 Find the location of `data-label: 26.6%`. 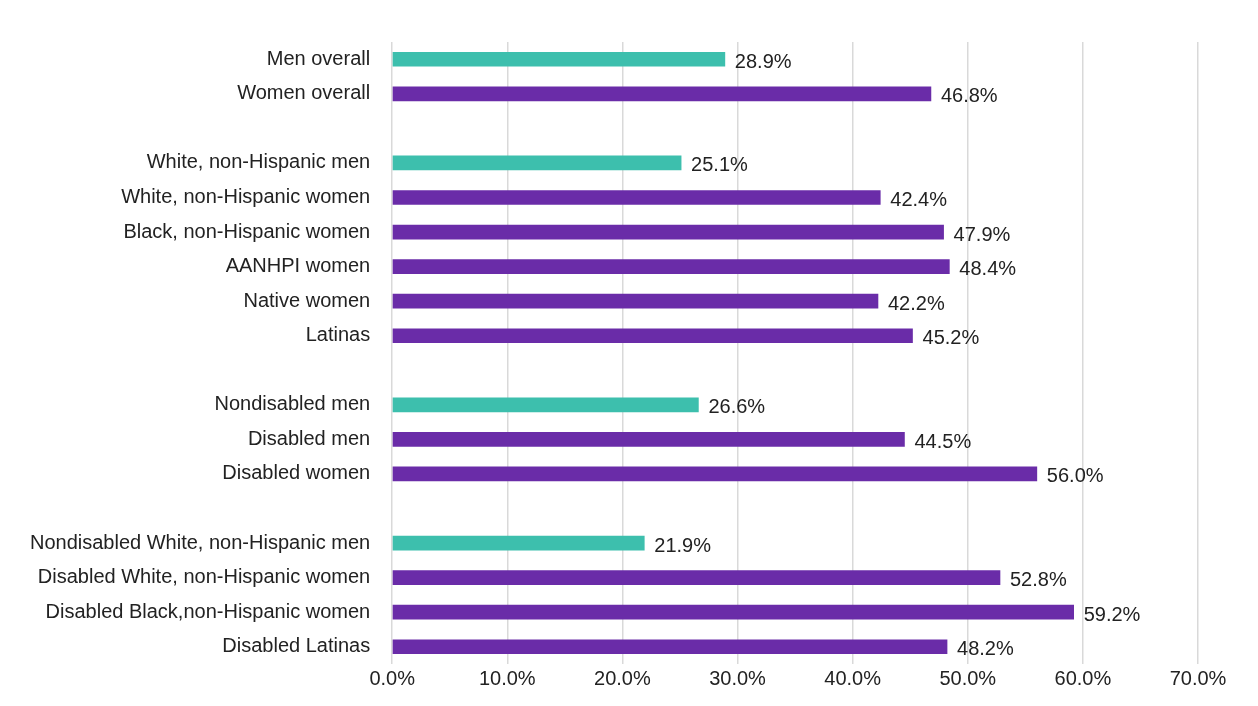

data-label: 26.6% is located at coordinates (737, 406).